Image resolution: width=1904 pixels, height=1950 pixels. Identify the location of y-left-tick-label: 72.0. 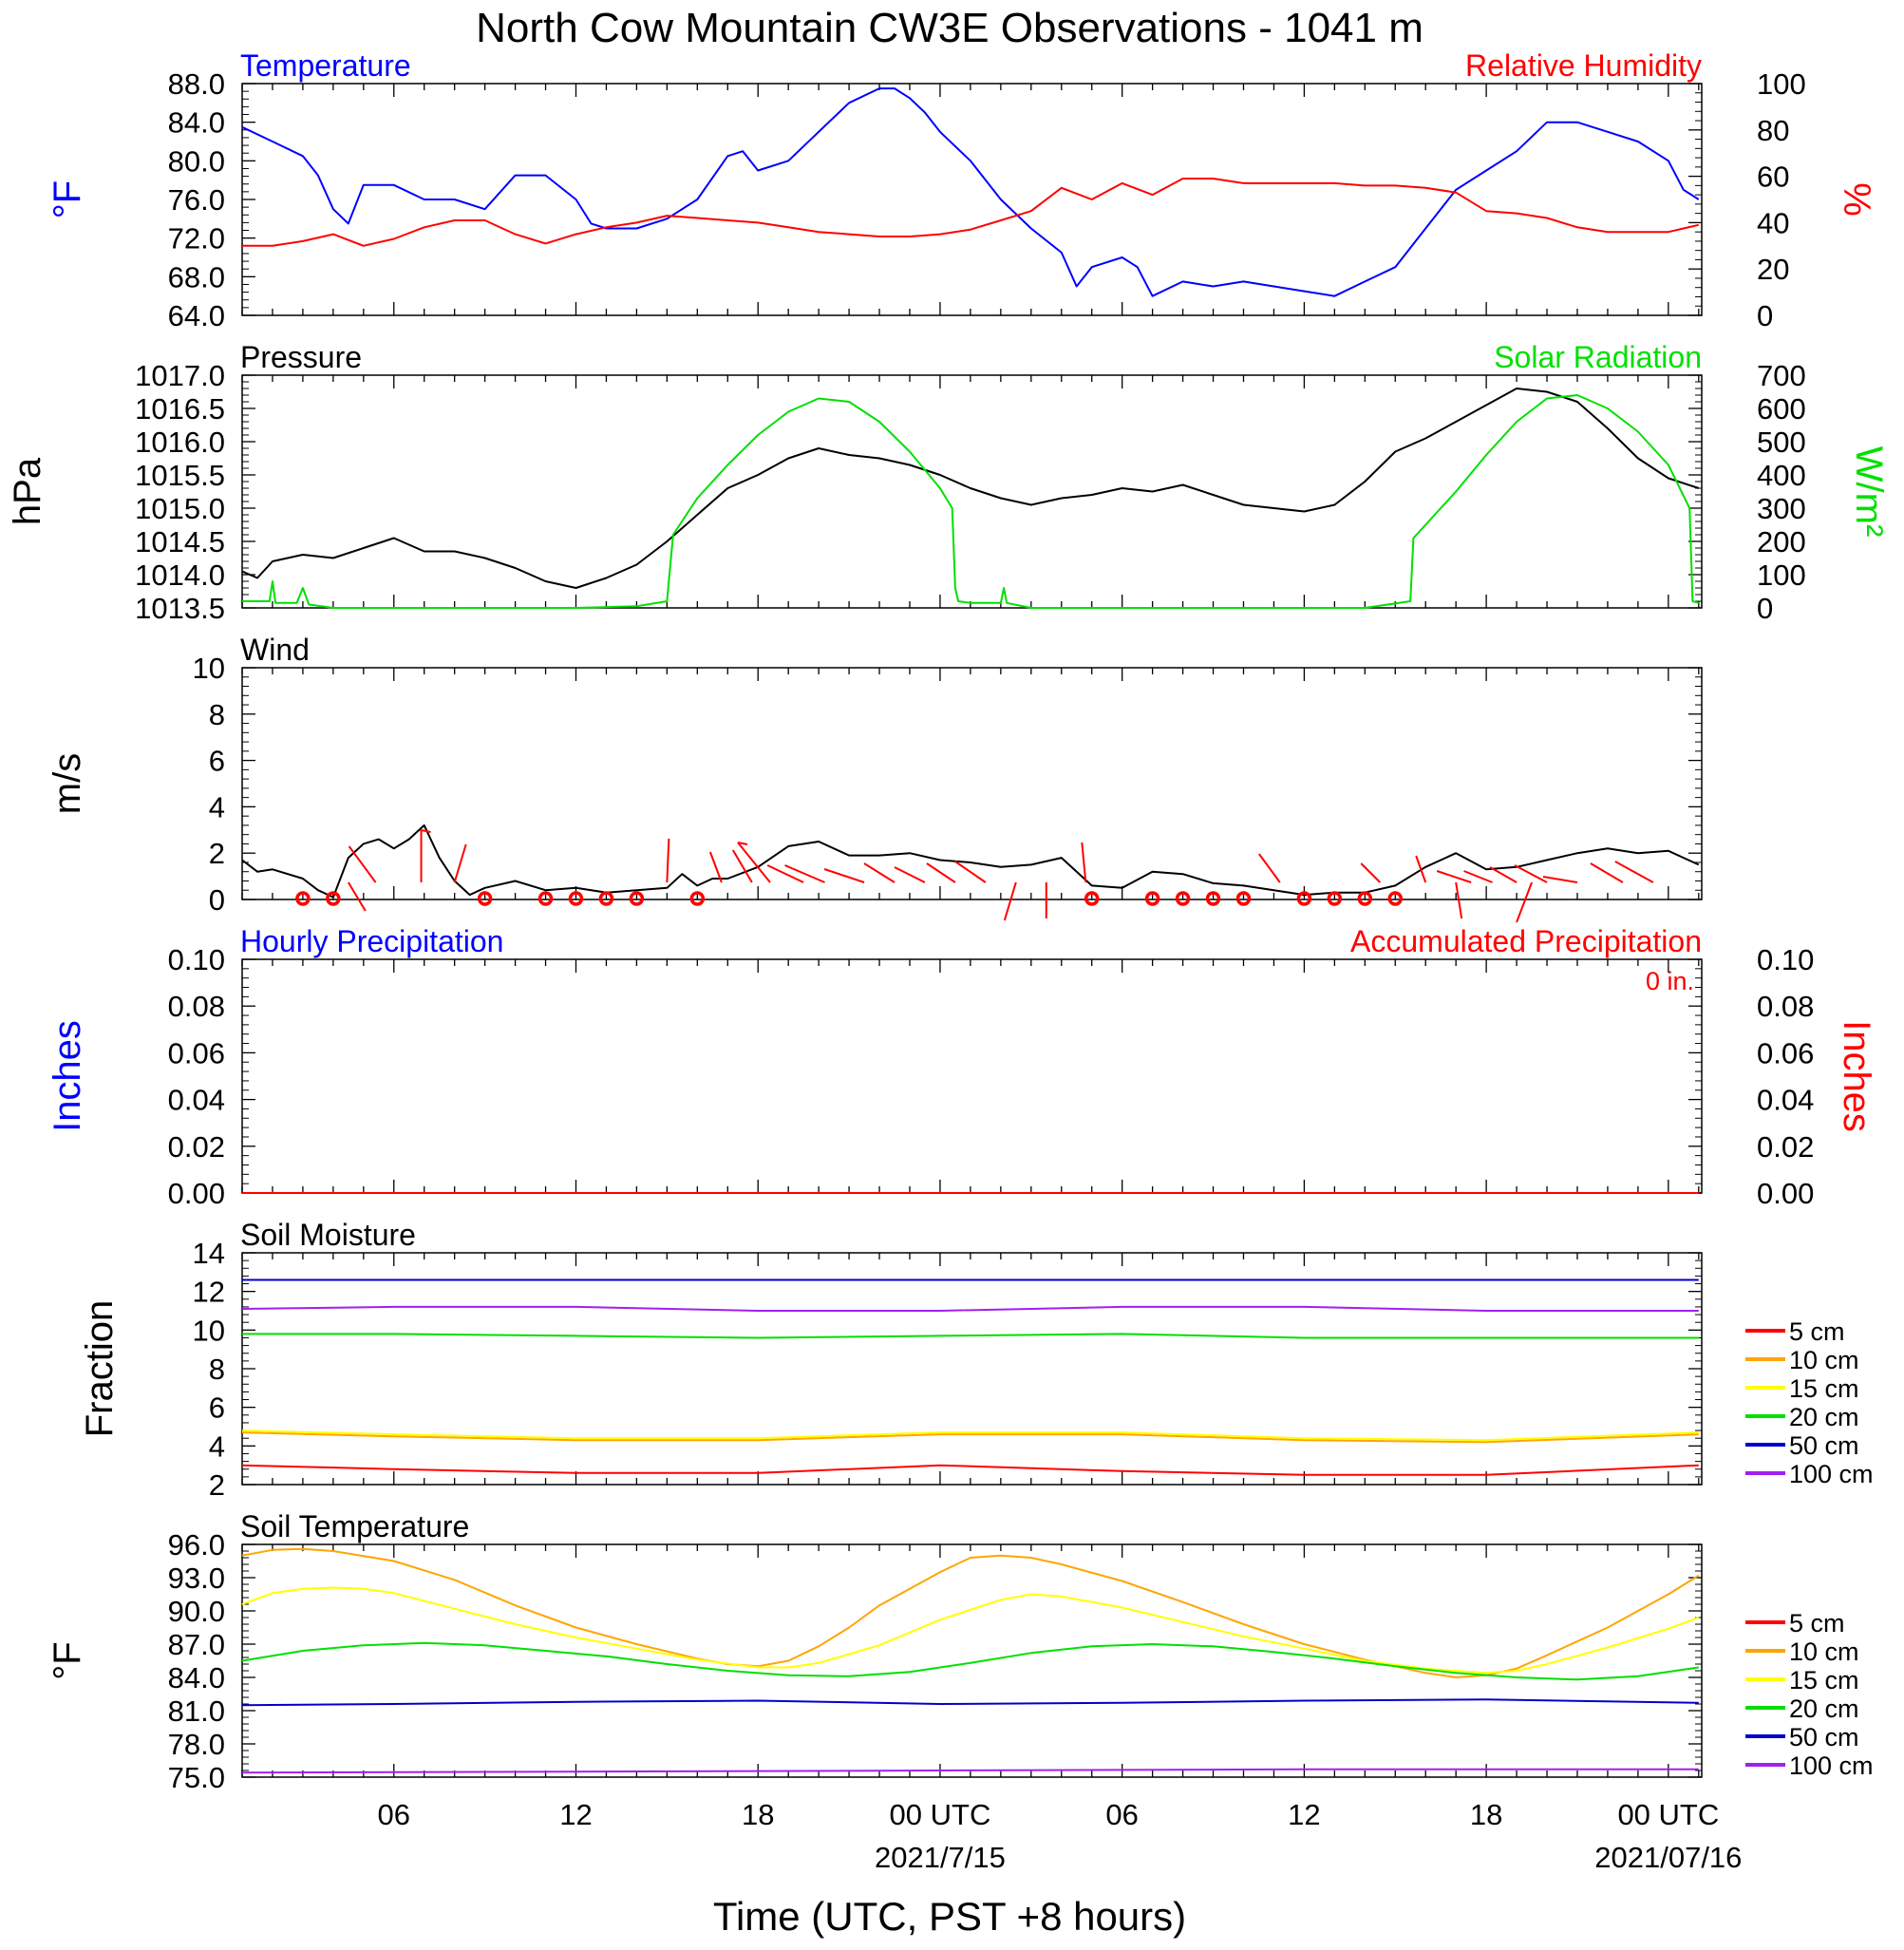
(197, 239).